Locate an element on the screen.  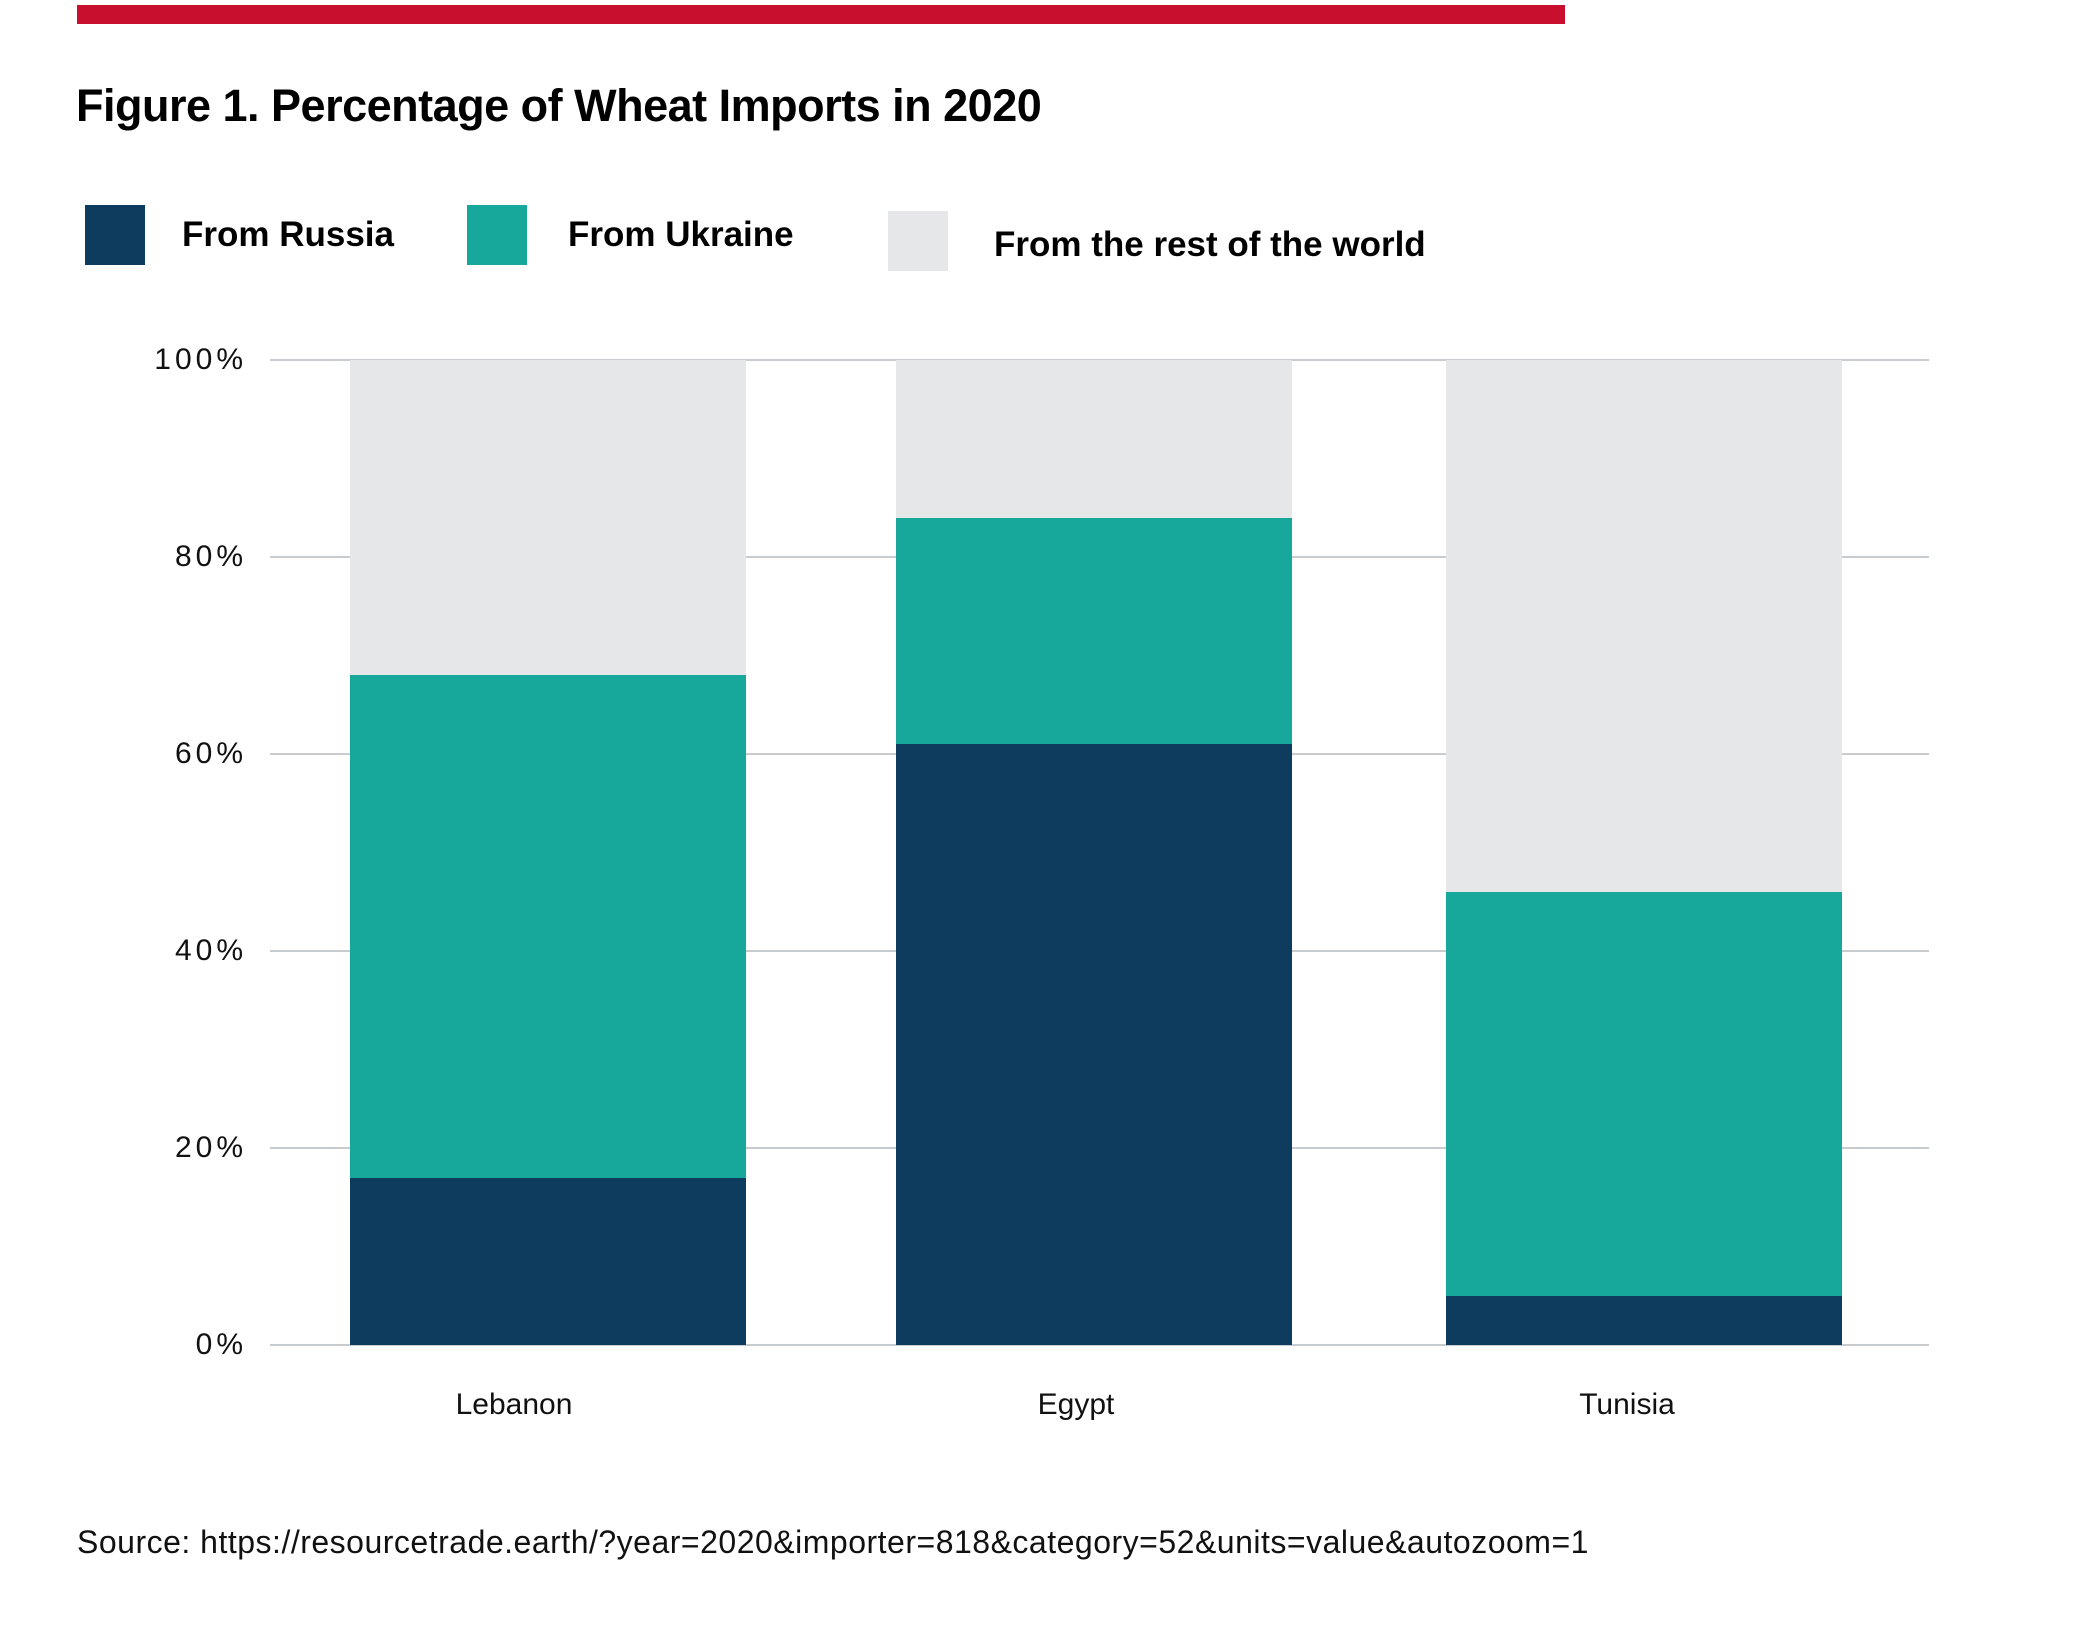
bar-tunisia is located at coordinates (1644, 852).